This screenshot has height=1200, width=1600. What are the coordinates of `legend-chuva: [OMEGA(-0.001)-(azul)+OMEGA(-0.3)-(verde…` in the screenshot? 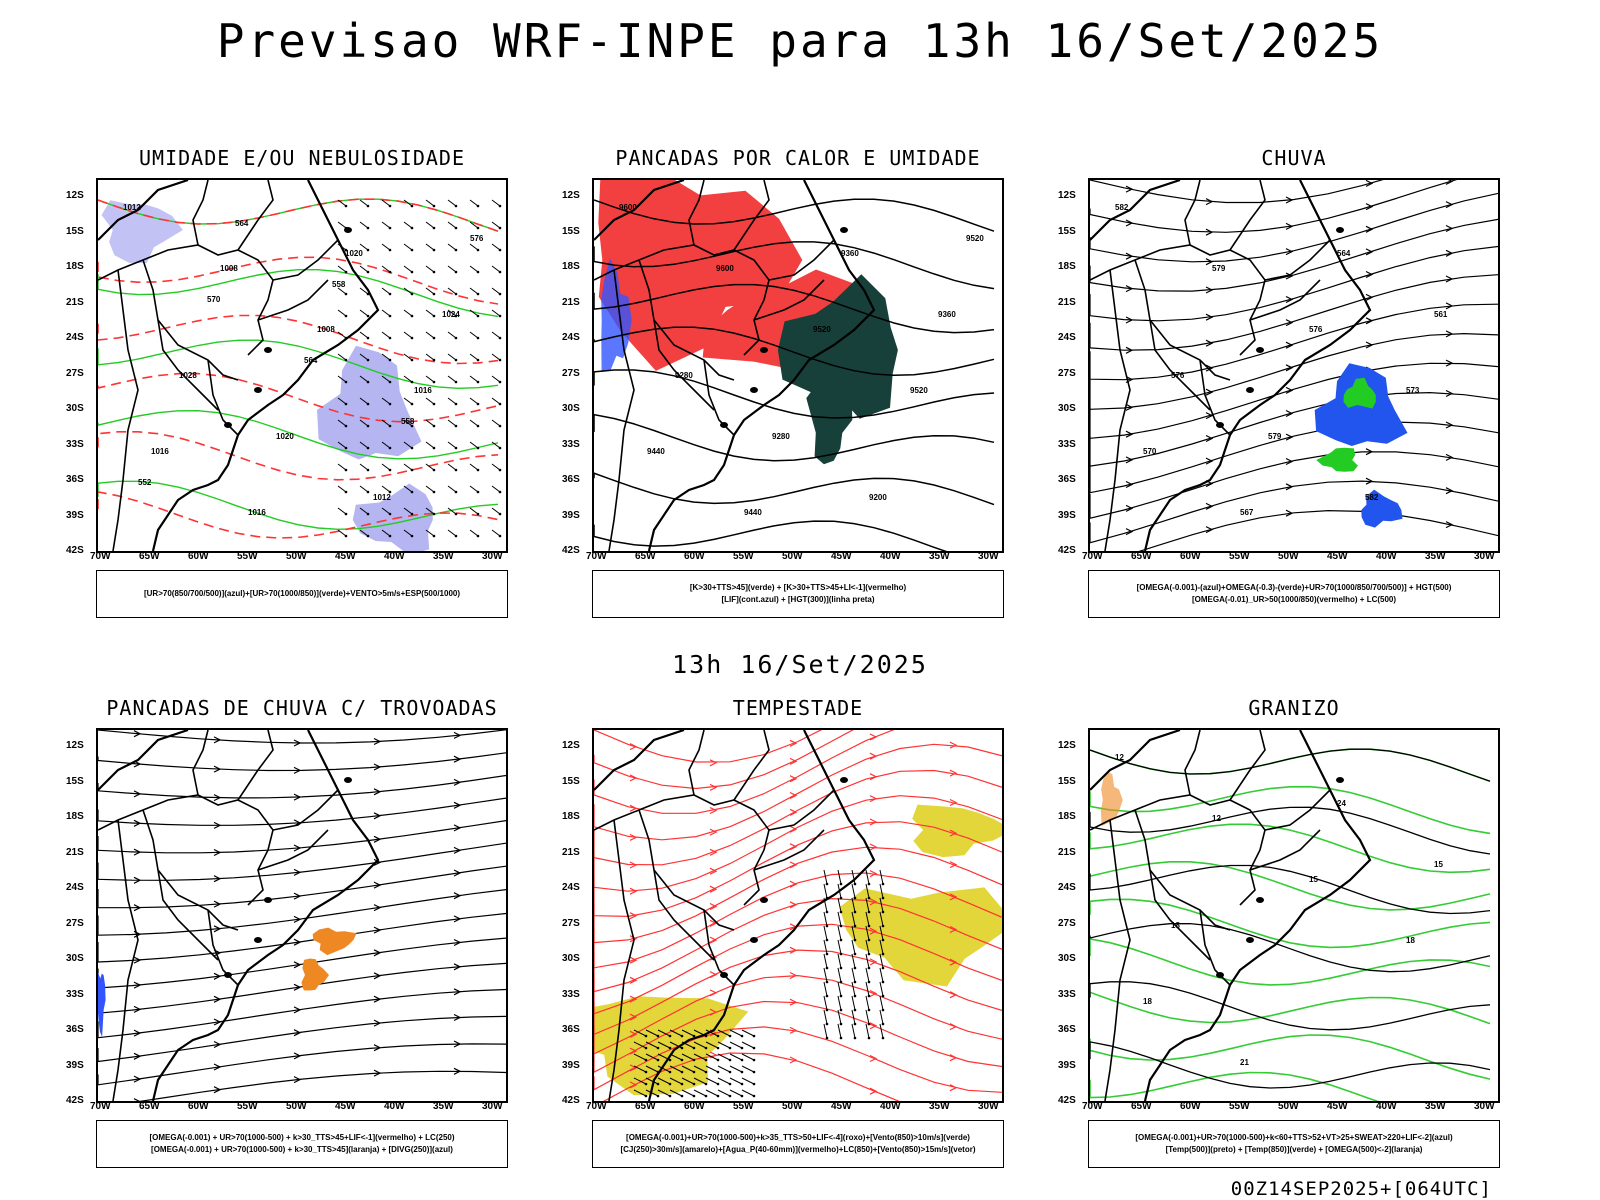 It's located at (1294, 594).